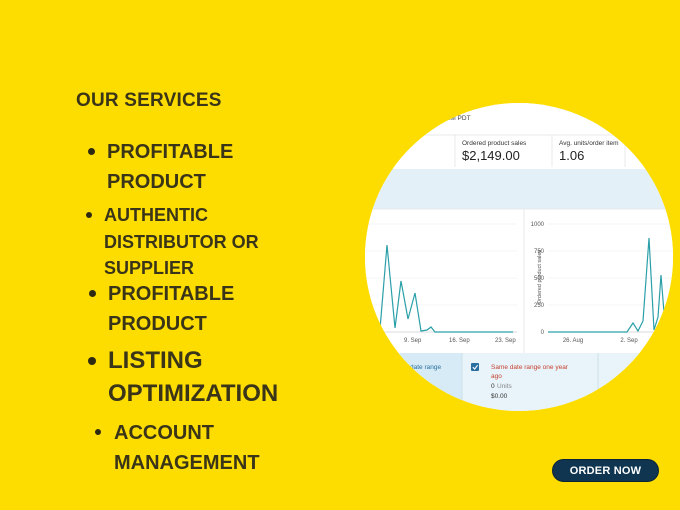 Image resolution: width=680 pixels, height=510 pixels. What do you see at coordinates (161, 167) in the screenshot?
I see `service-item-profitable-product: PROFITABLE PRODUCT` at bounding box center [161, 167].